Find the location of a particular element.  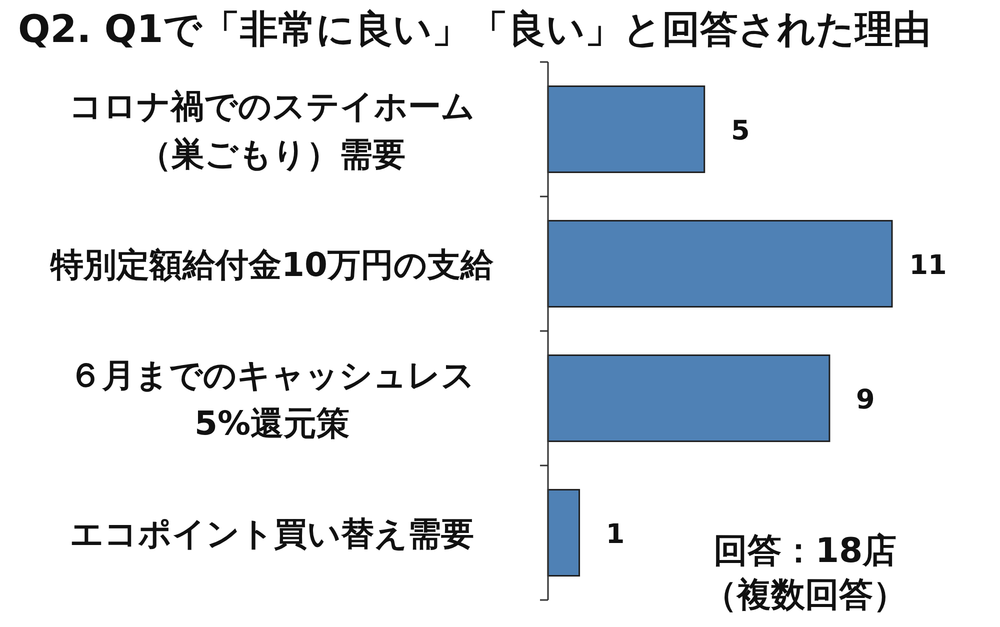

chart-title: Q2. Q1で「非常に良い」「良い」と回答された理由 is located at coordinates (475, 29).